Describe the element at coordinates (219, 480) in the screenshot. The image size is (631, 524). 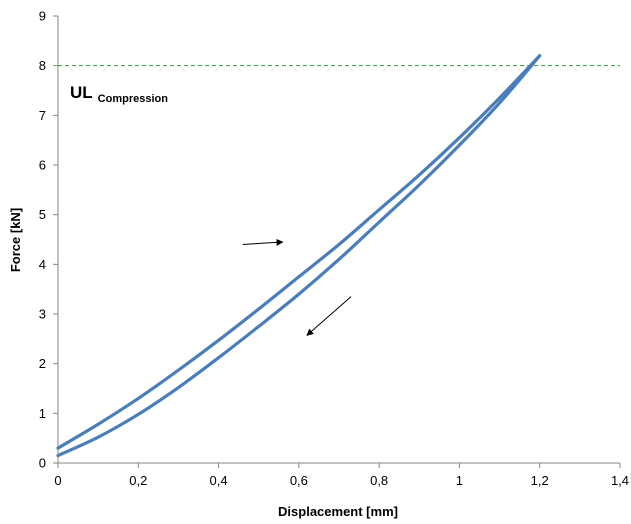
I see `x-tick-label: 0,4` at that location.